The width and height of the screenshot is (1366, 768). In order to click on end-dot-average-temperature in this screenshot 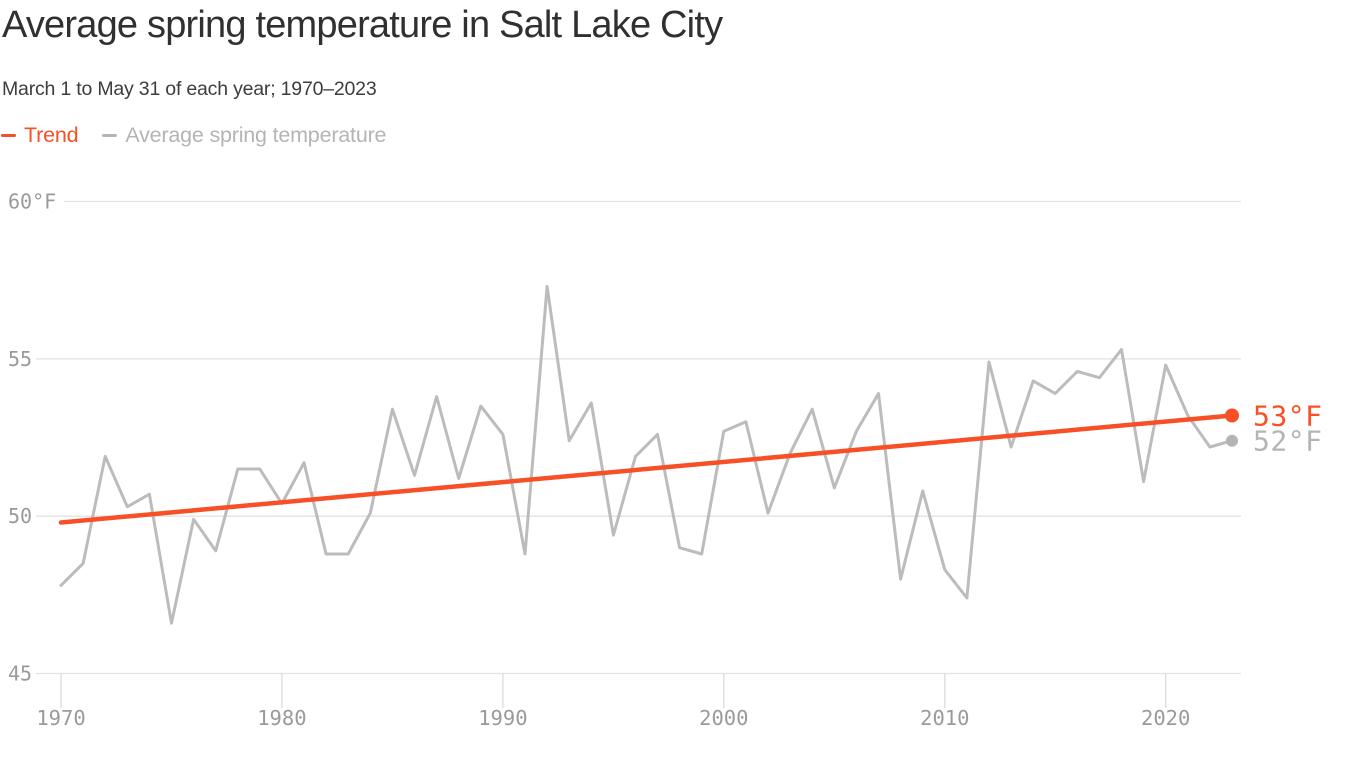, I will do `click(1232, 440)`.